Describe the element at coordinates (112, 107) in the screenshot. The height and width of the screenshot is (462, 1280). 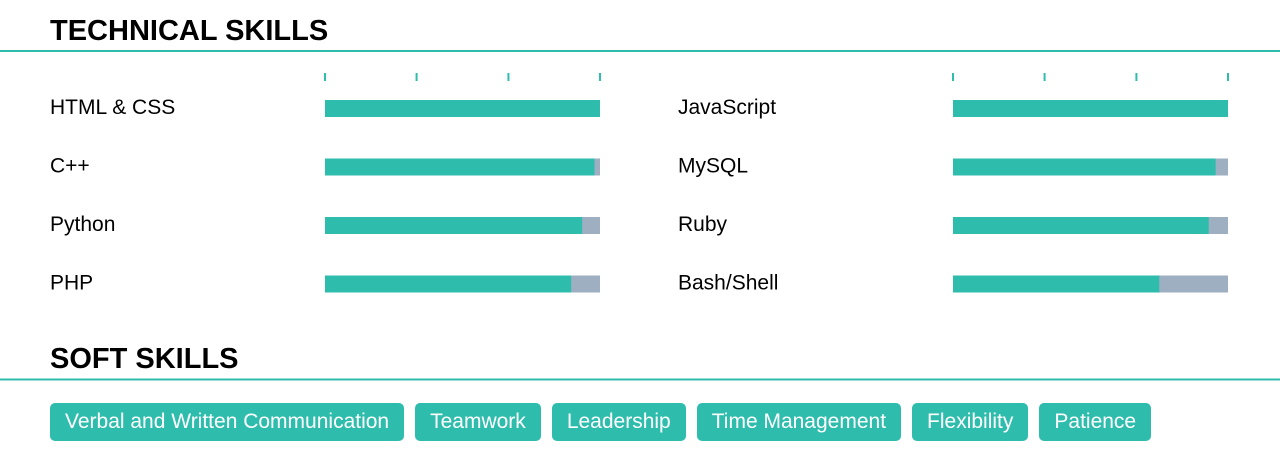
I see `skill-name: HTML & CSS` at that location.